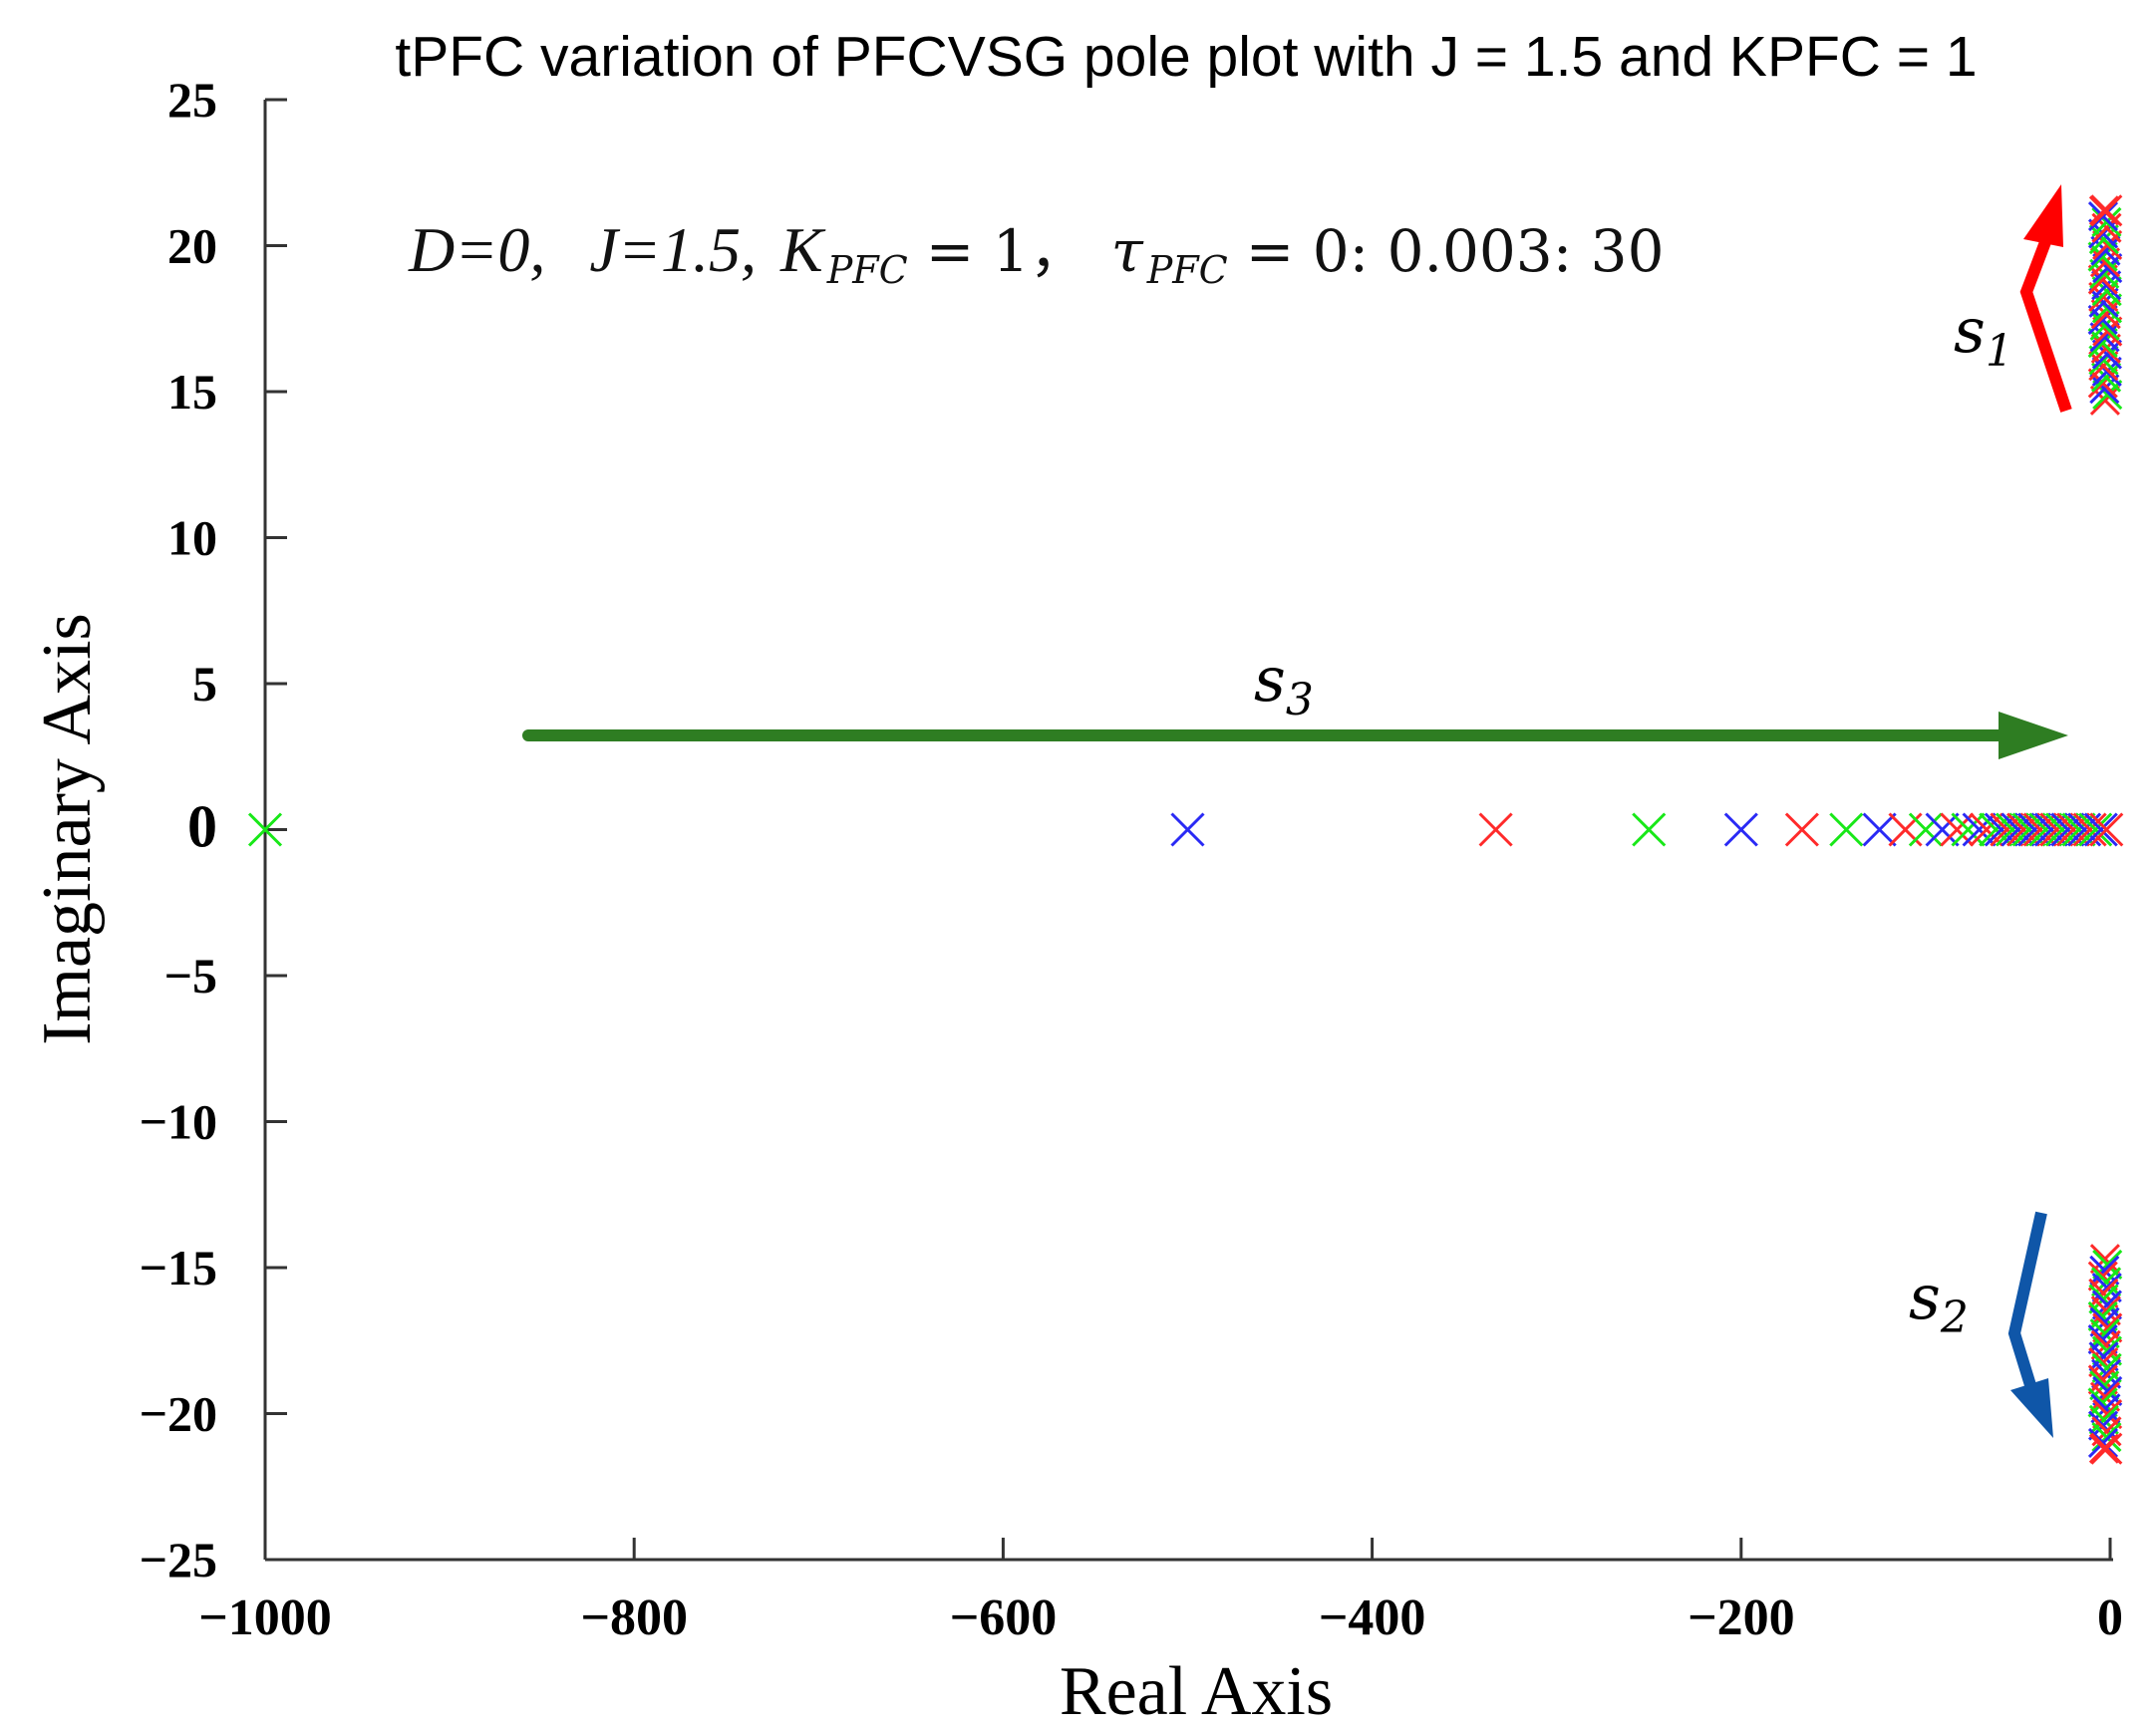 The width and height of the screenshot is (2156, 1731). What do you see at coordinates (265, 1617) in the screenshot?
I see `x-tick-label: −1000` at bounding box center [265, 1617].